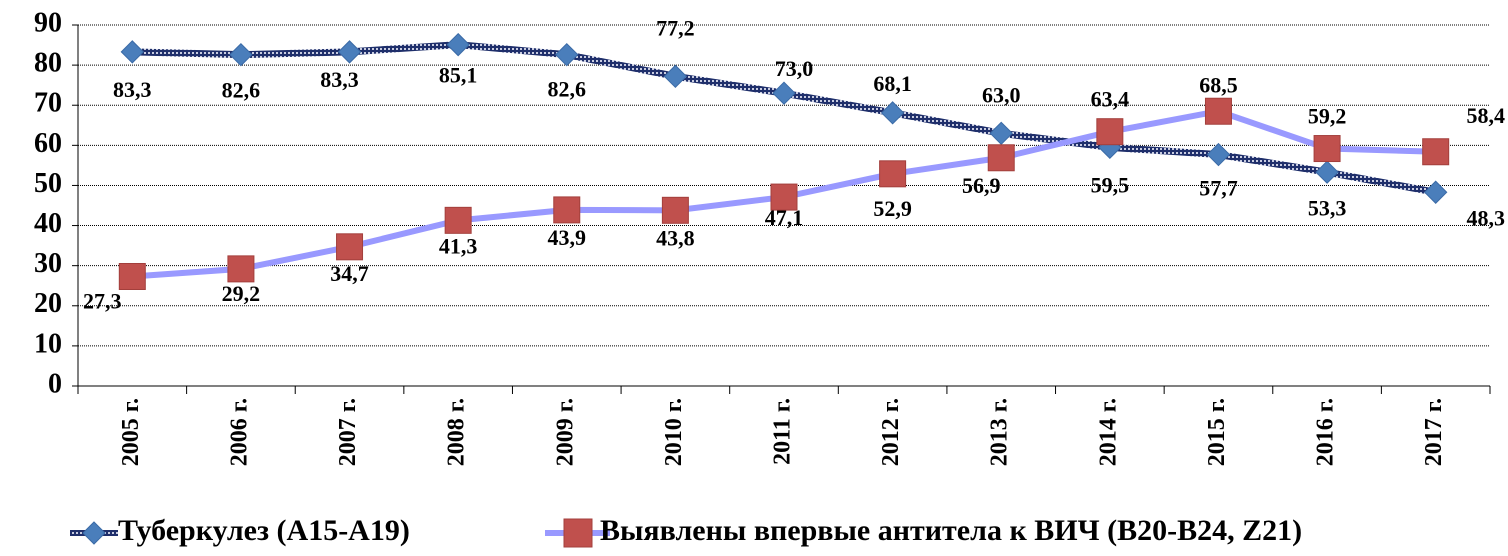 The height and width of the screenshot is (556, 1508). I want to click on data-label: 57,7, so click(1218, 188).